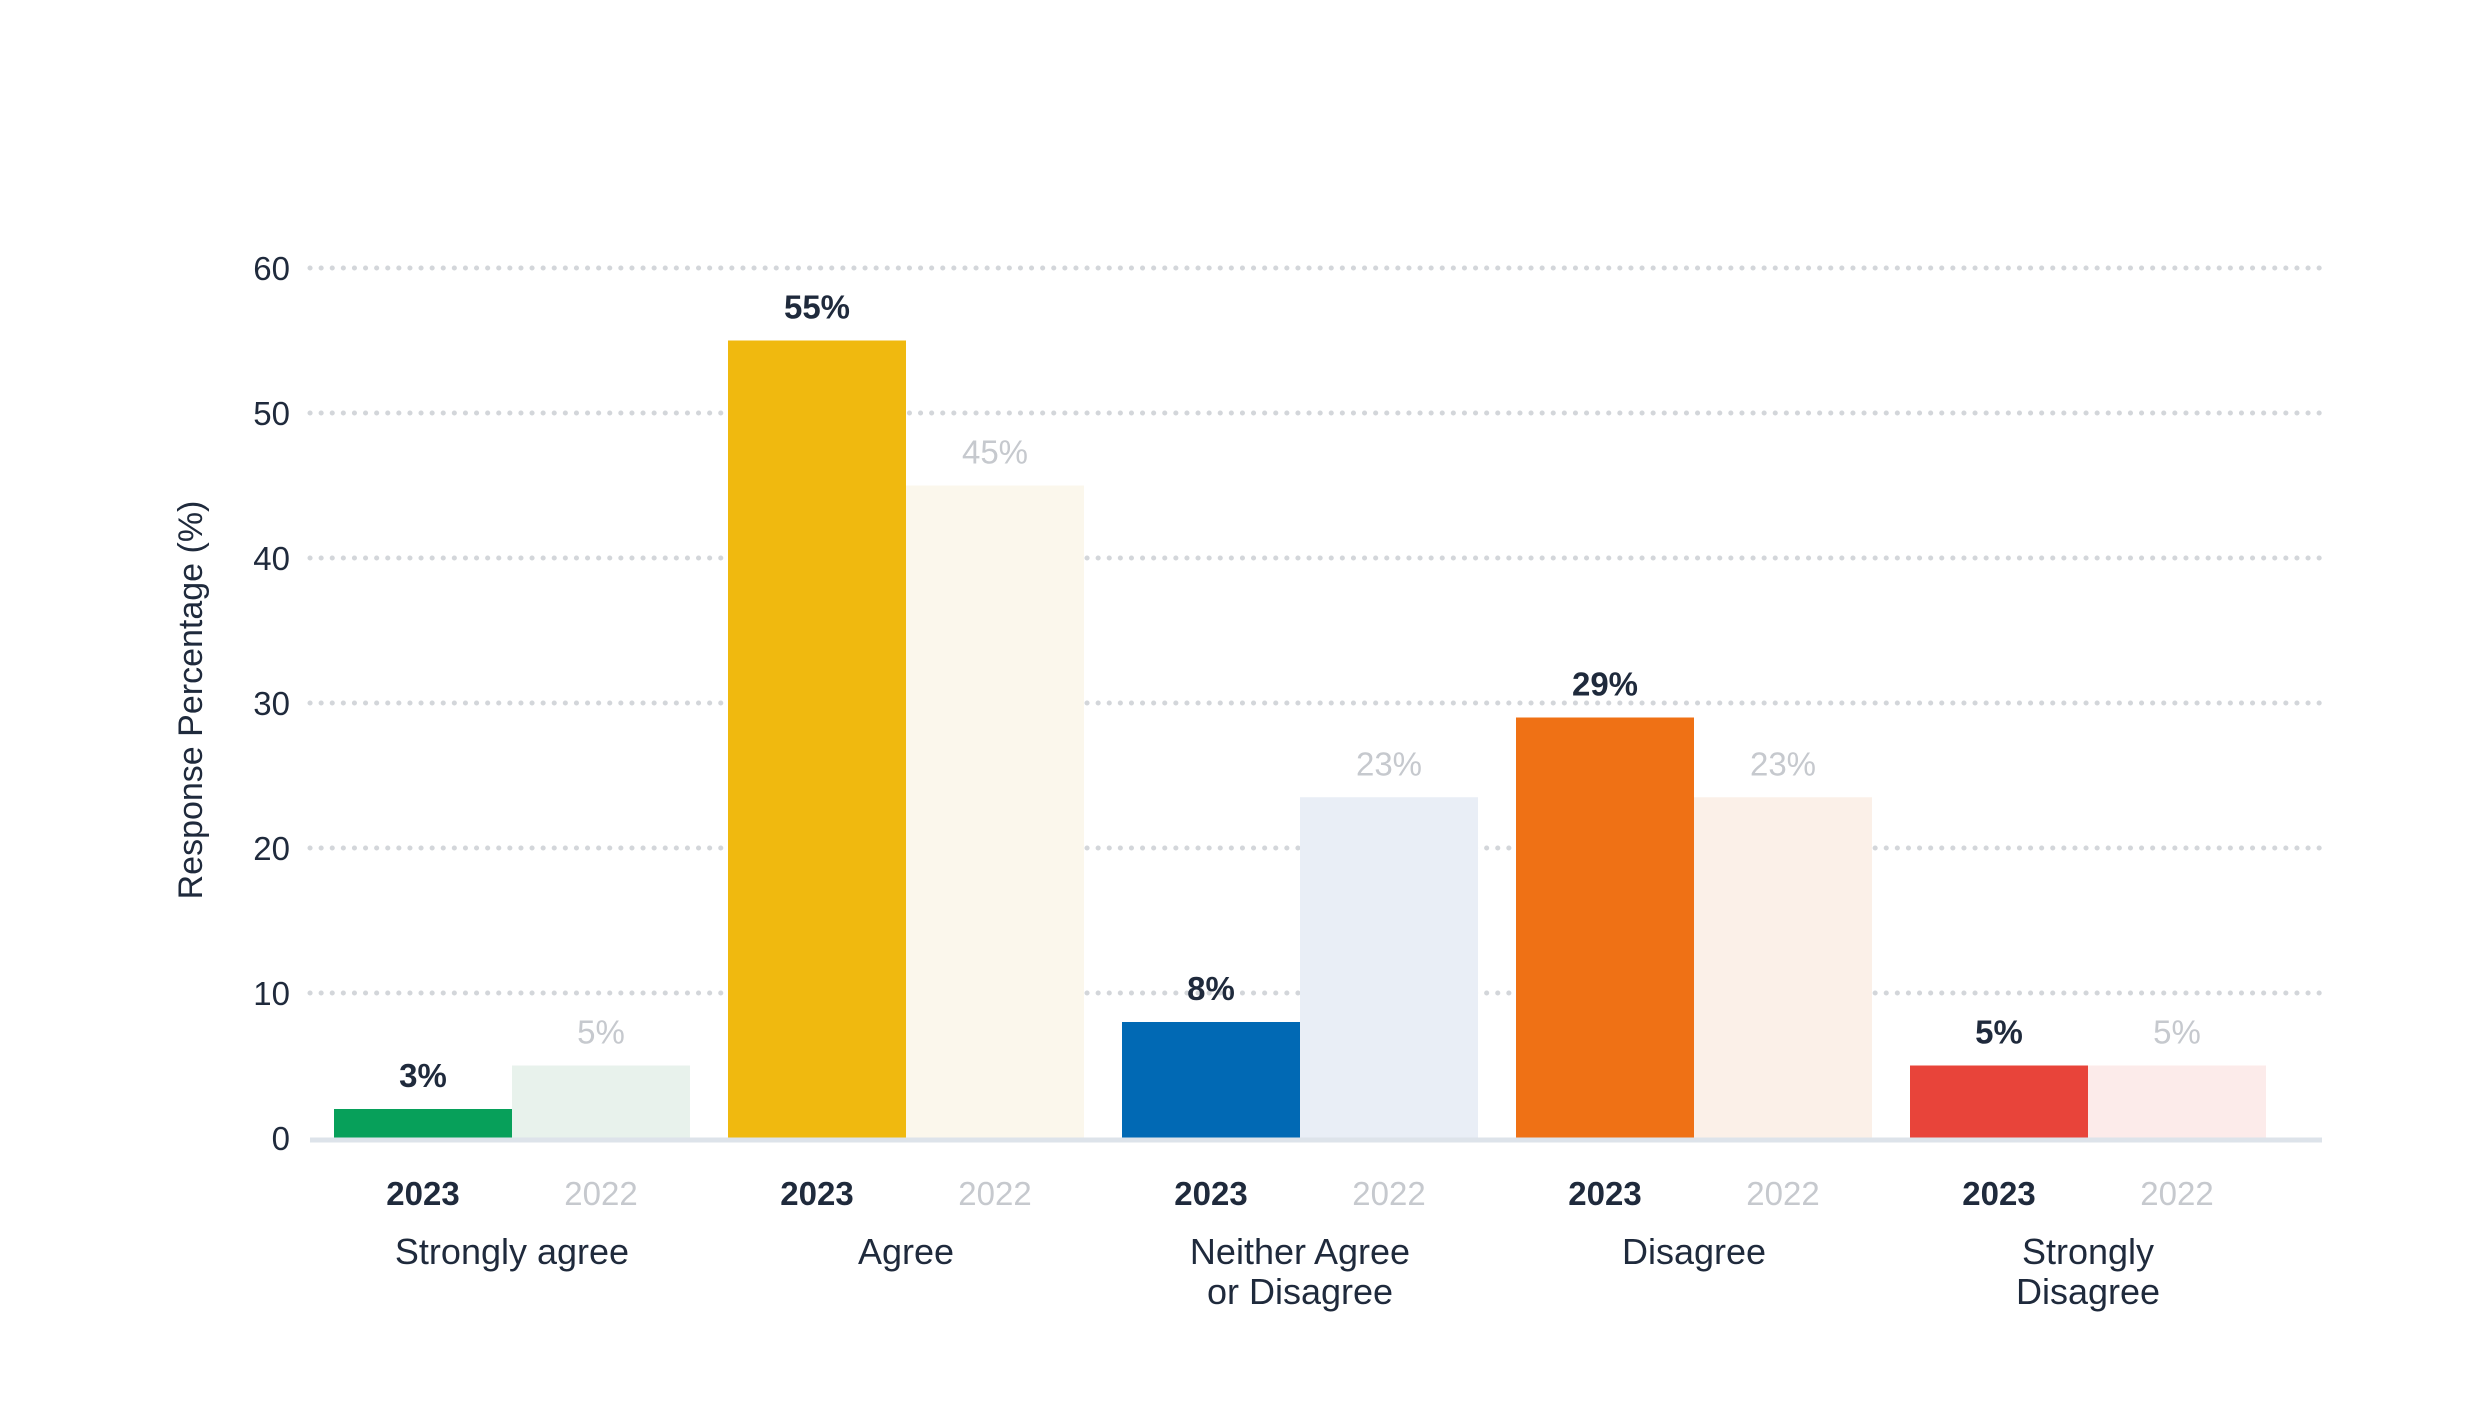  I want to click on y-tick-label: 10, so click(271, 993).